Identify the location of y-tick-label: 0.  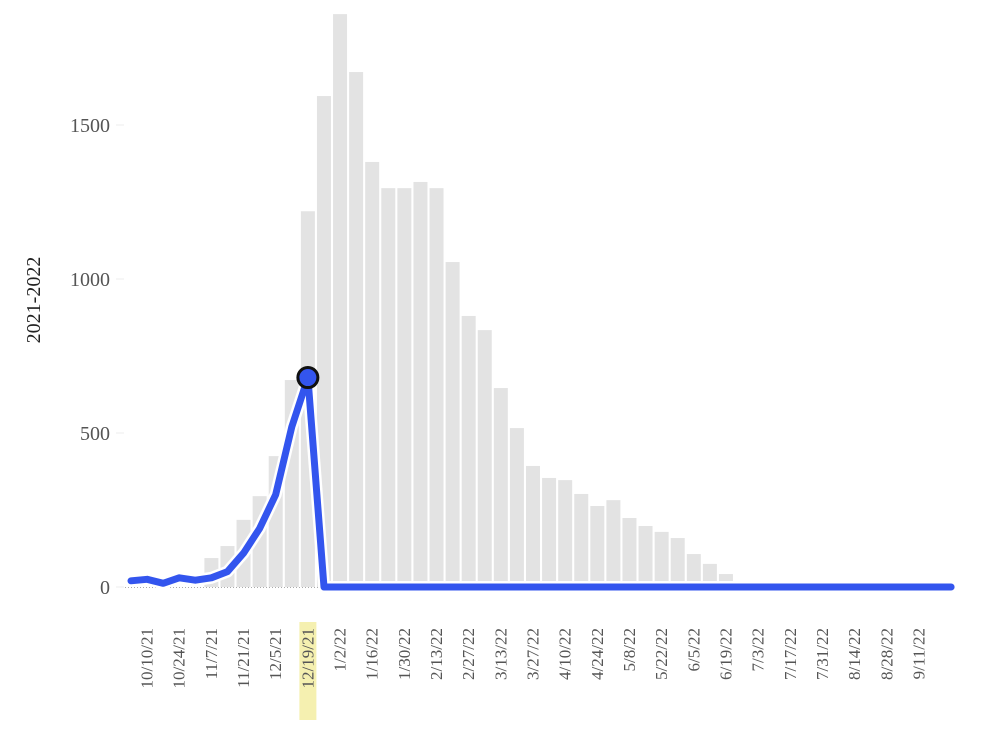
(105, 588).